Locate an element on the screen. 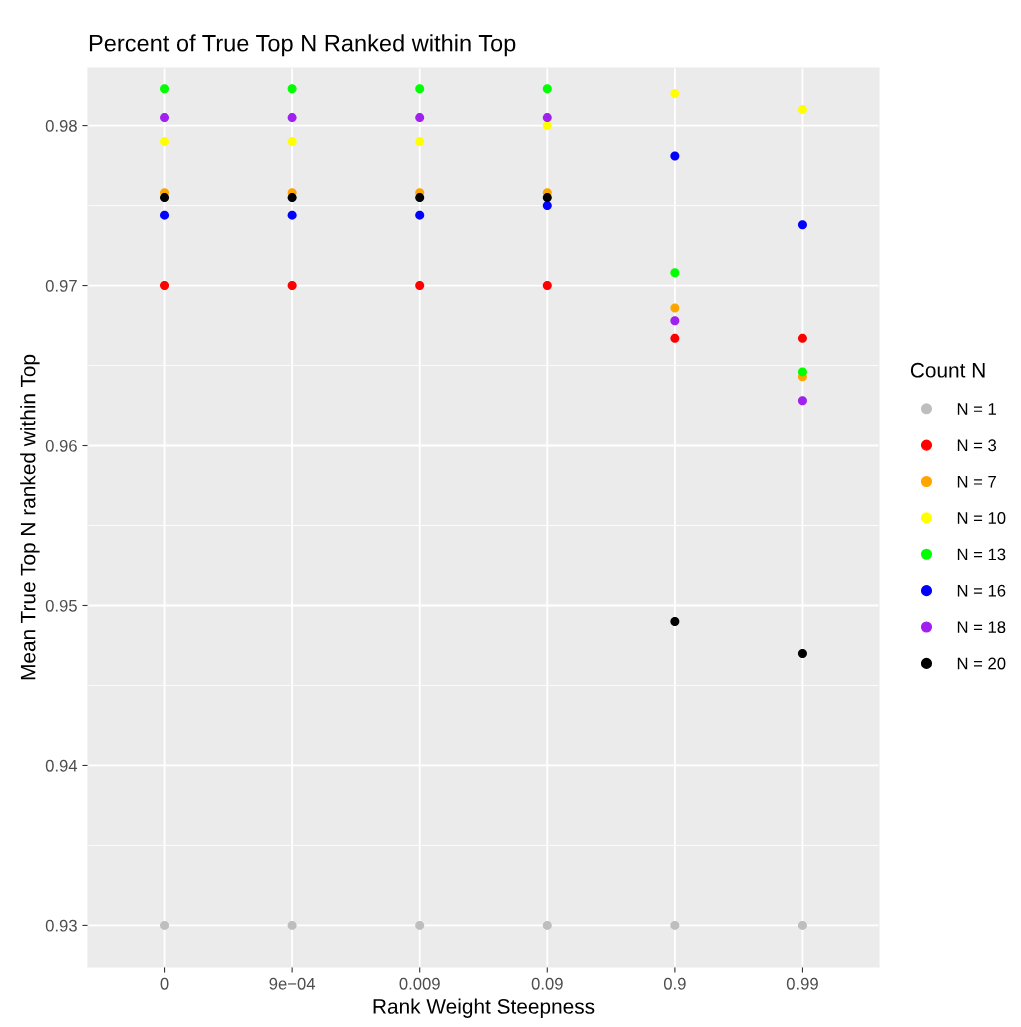  legend-title: Count N is located at coordinates (947, 370).